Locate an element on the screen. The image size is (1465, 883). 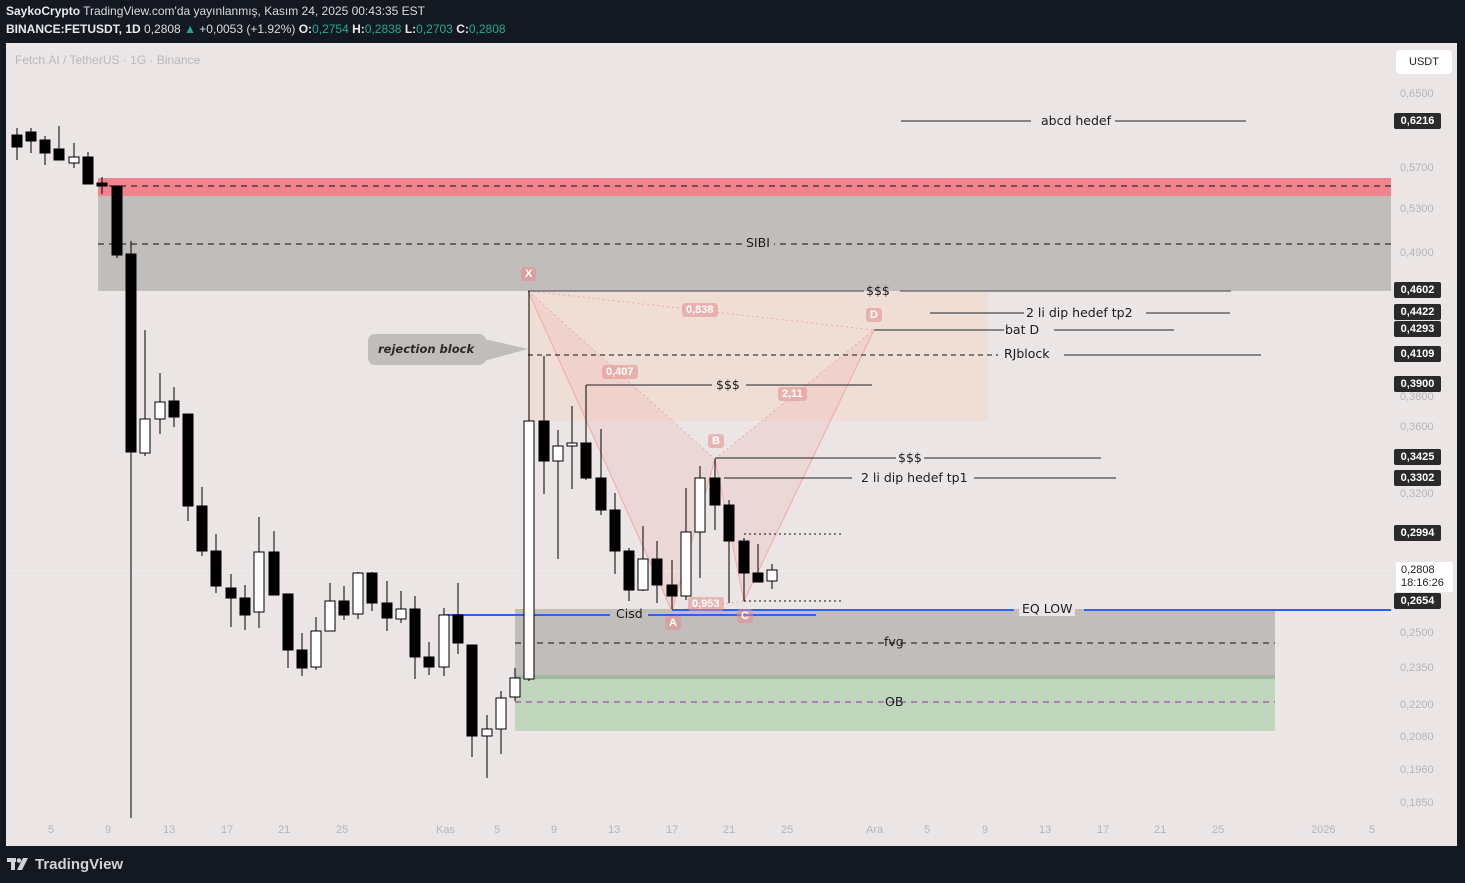
time-tick: Kas is located at coordinates (445, 830).